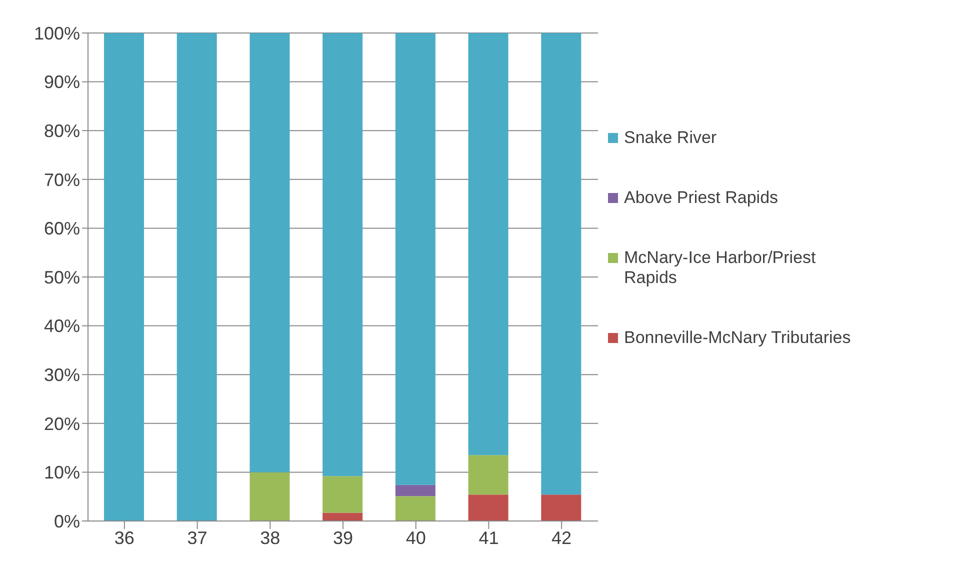 The height and width of the screenshot is (579, 953). What do you see at coordinates (702, 198) in the screenshot?
I see `legend-label: Above Priest Rapids` at bounding box center [702, 198].